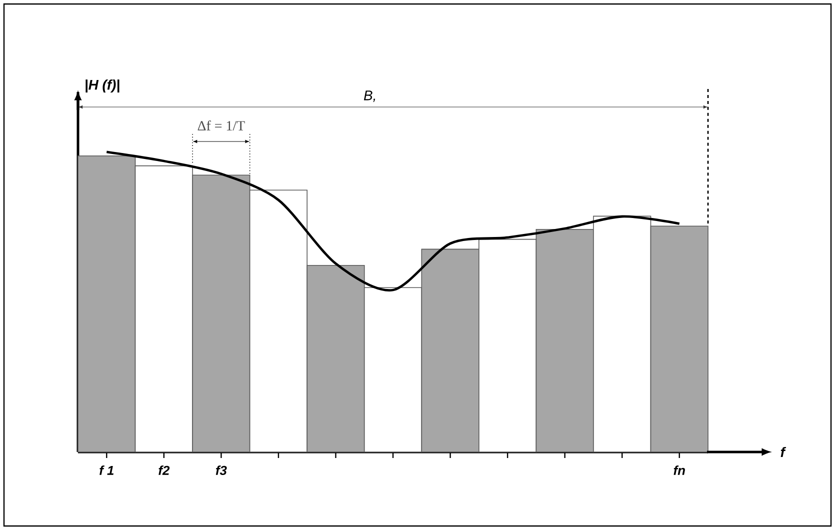 This screenshot has width=835, height=530. Describe the element at coordinates (103, 85) in the screenshot. I see `y-axis-title: |H (f)|` at that location.